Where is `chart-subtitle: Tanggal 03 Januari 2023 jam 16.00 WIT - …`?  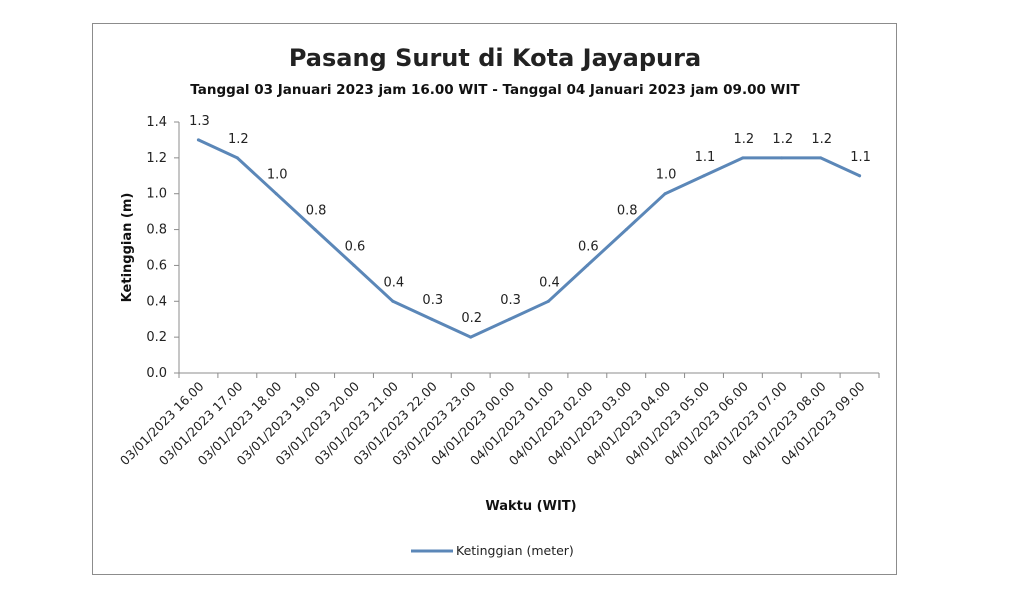
chart-subtitle: Tanggal 03 Januari 2023 jam 16.00 WIT - … is located at coordinates (495, 90).